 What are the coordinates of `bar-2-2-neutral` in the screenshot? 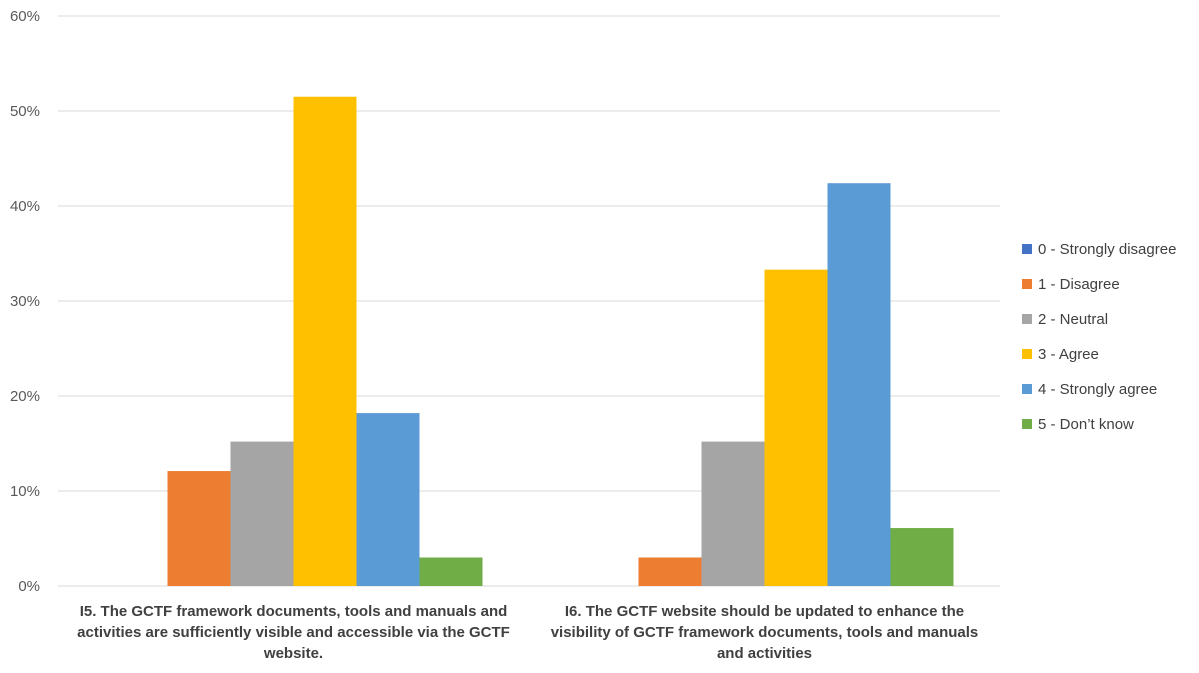 It's located at (733, 513).